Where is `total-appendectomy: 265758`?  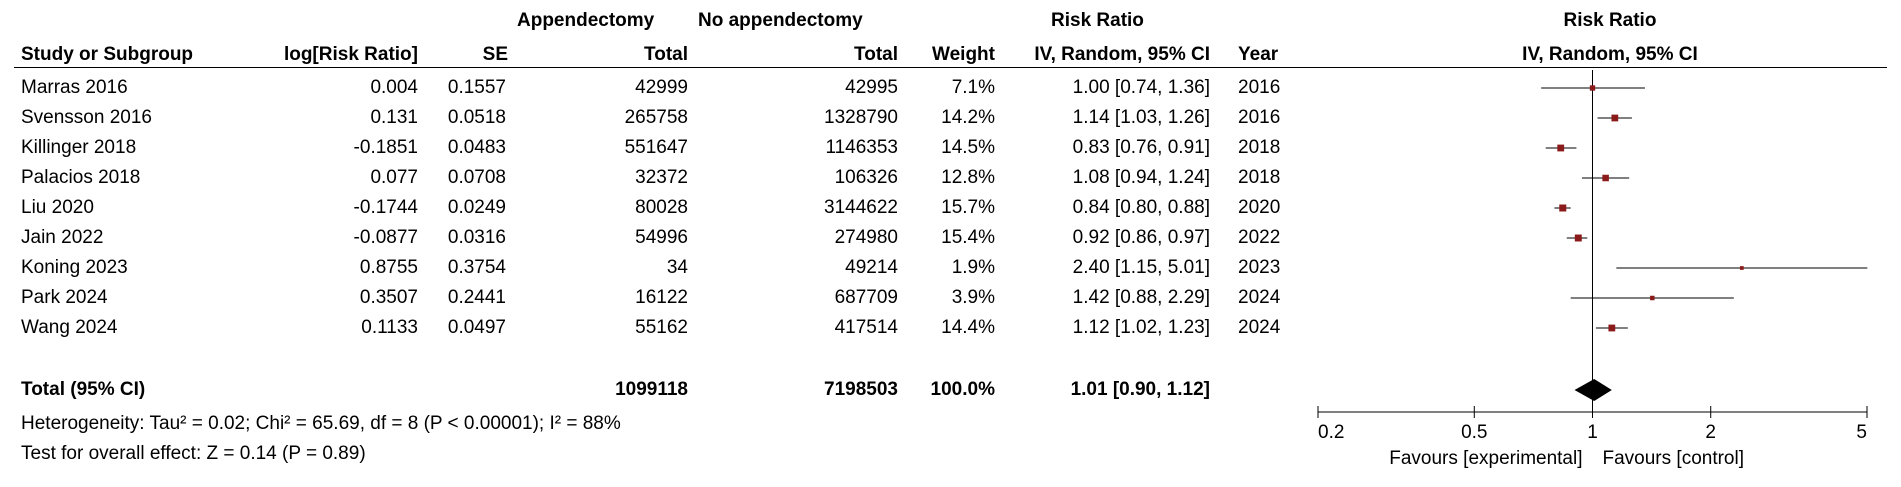
total-appendectomy: 265758 is located at coordinates (656, 117).